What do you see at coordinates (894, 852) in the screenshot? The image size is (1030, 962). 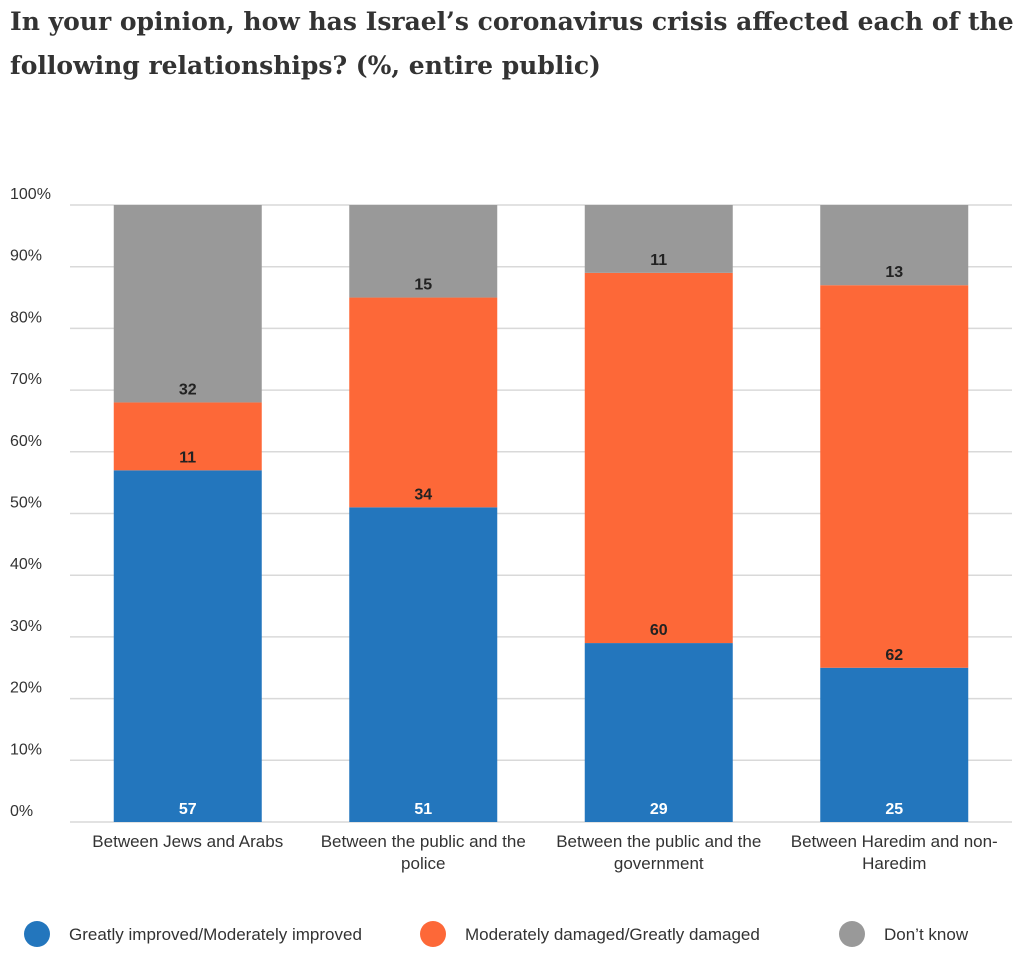 I see `x-tick-label: Between Haredim and non-Haredim` at bounding box center [894, 852].